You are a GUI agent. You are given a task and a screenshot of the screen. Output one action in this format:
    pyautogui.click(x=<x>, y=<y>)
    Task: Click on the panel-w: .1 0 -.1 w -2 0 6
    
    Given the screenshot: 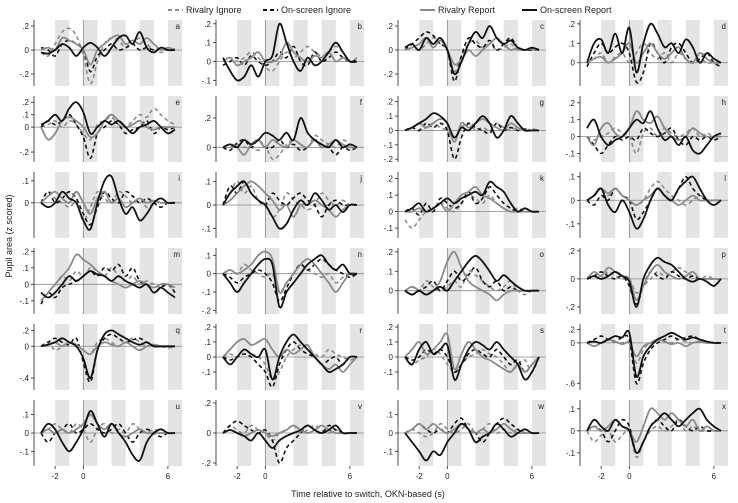 What is the action you would take?
    pyautogui.click(x=465, y=440)
    